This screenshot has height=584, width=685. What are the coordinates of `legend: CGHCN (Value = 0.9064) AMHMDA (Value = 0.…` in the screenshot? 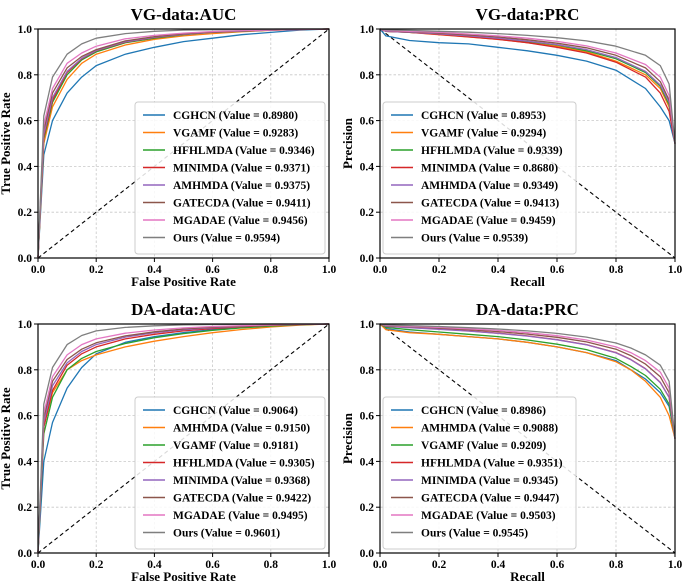 It's located at (230, 473).